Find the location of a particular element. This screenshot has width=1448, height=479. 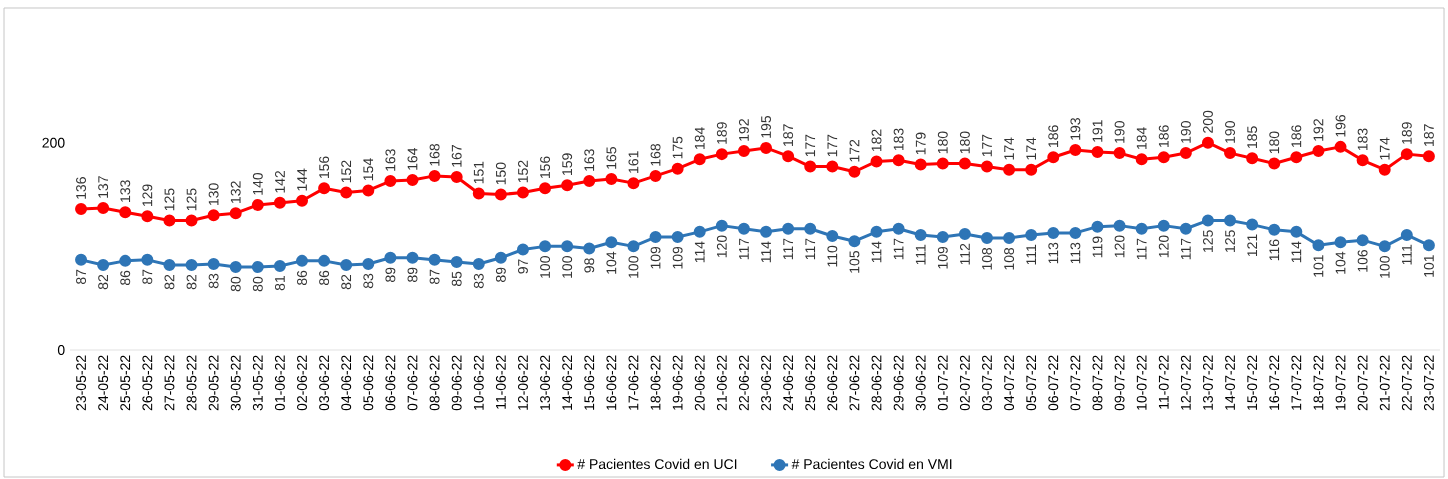

x-tick-label: 07-06-22 is located at coordinates (412, 383).